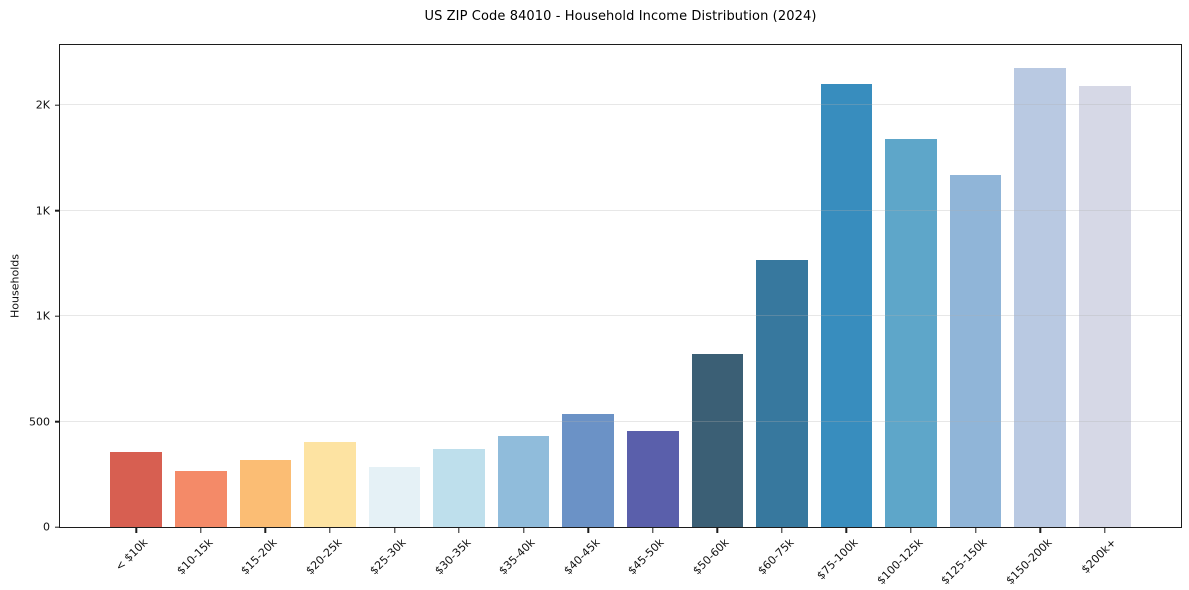  I want to click on x-tick-label: $15-20k, so click(259, 557).